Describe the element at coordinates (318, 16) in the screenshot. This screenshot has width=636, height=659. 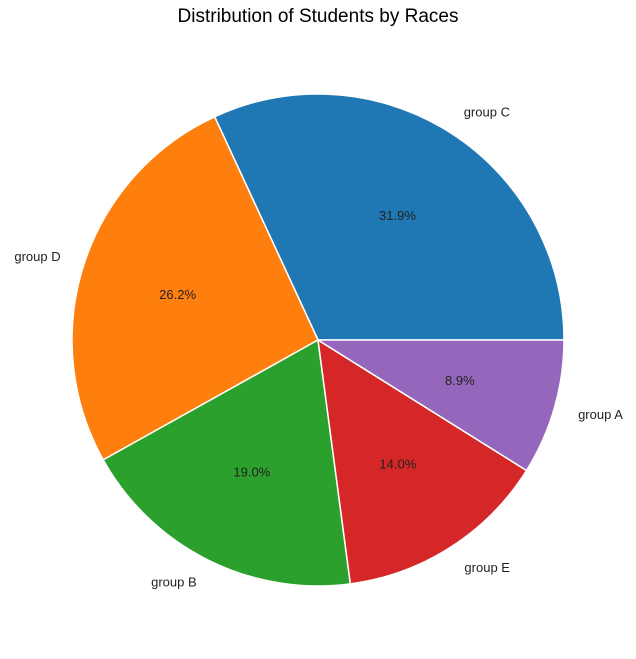
I see `chart-title: Distribution of Students by Races` at that location.